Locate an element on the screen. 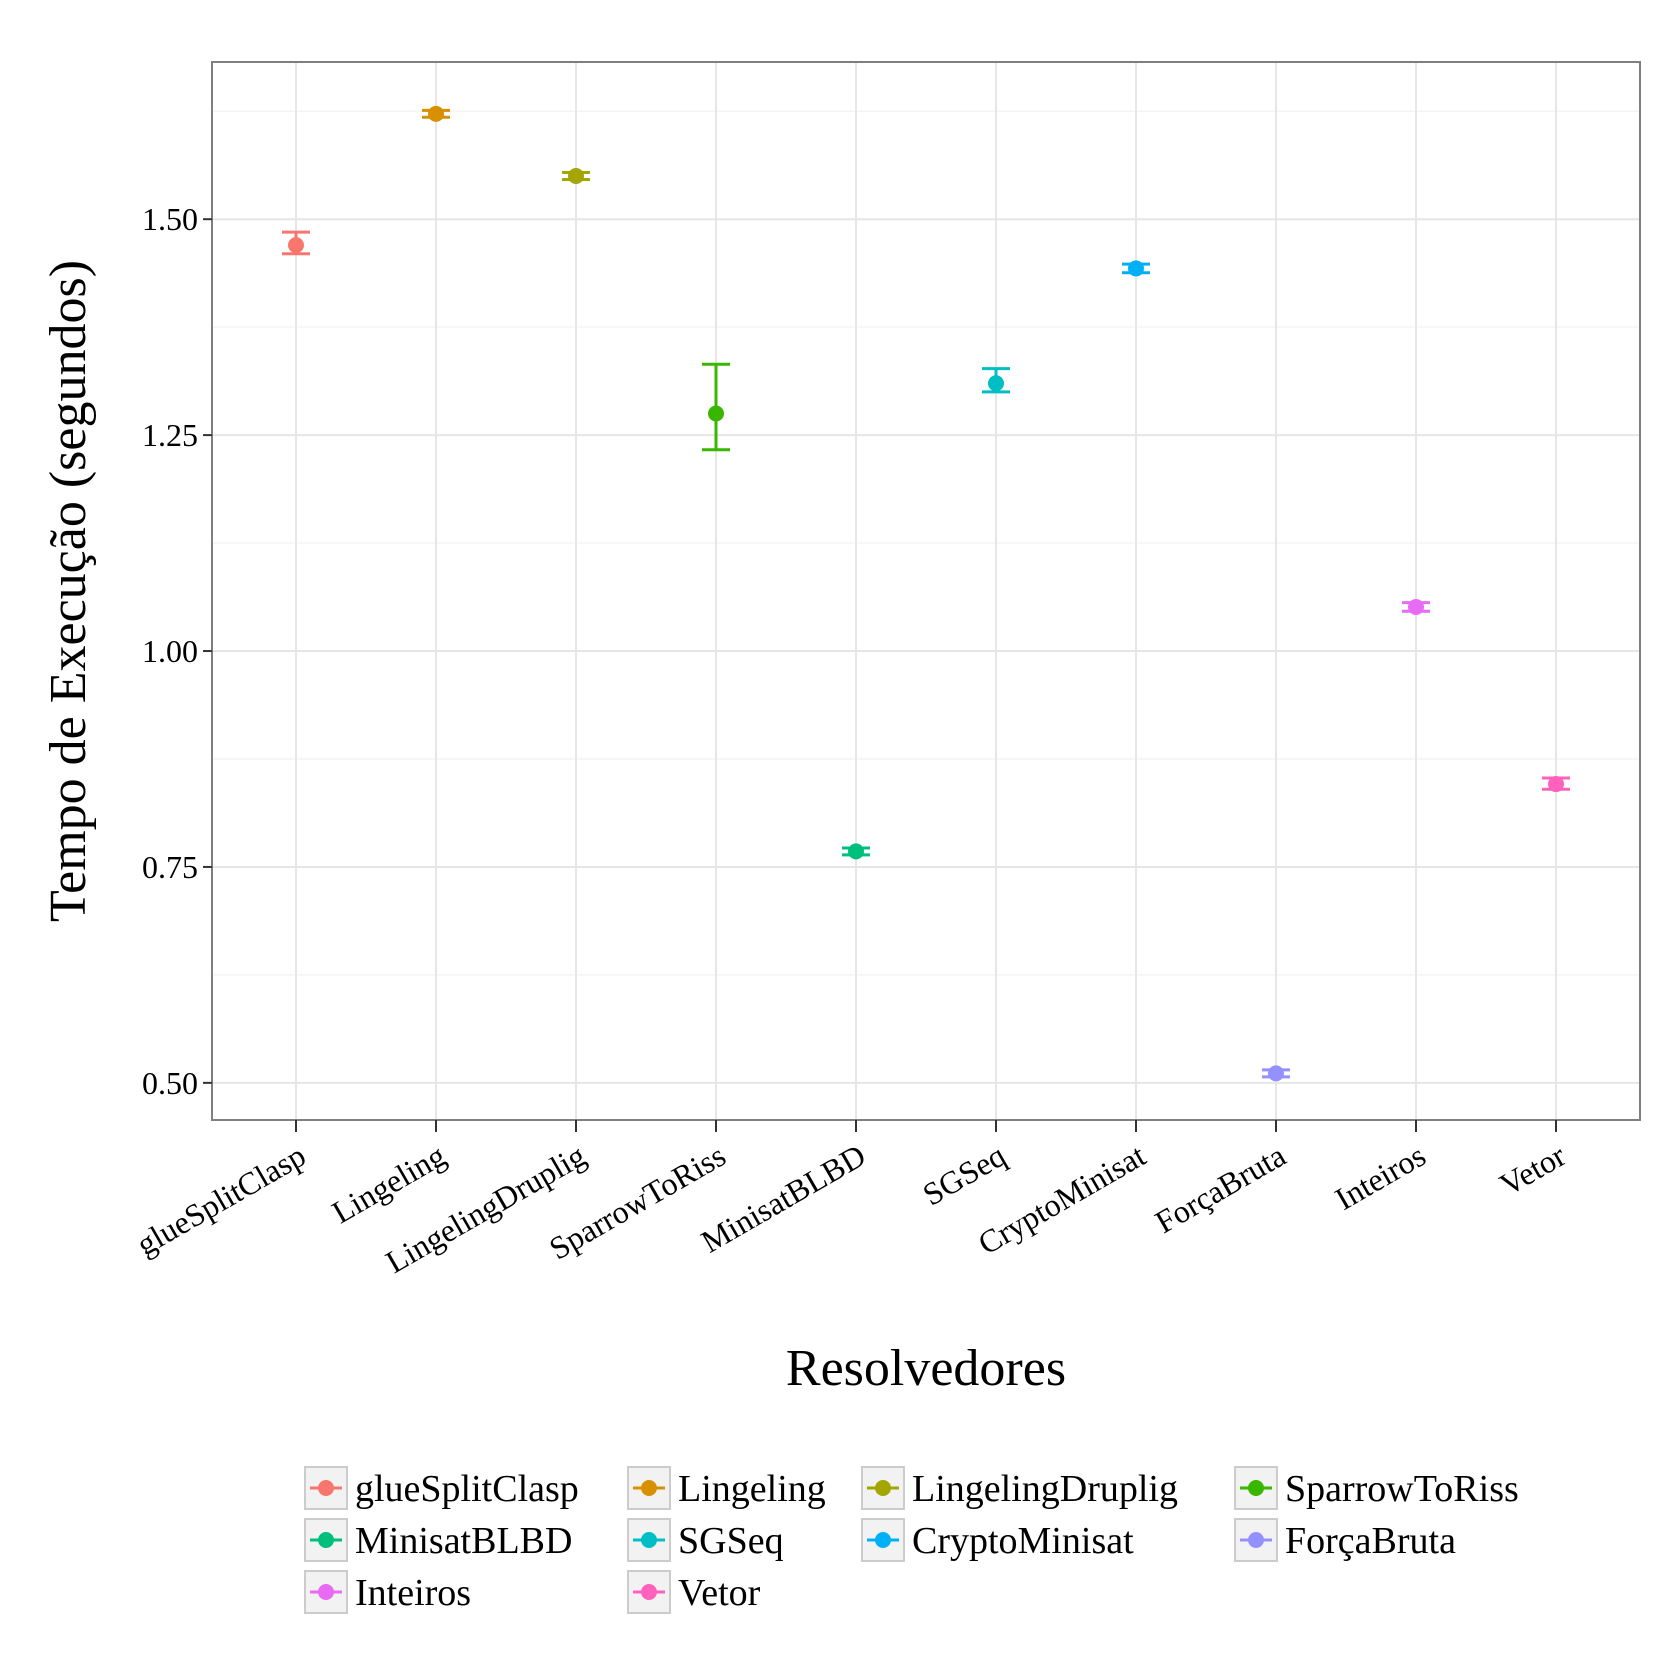  legend-item: glueSplitClasp is located at coordinates (441, 1488).